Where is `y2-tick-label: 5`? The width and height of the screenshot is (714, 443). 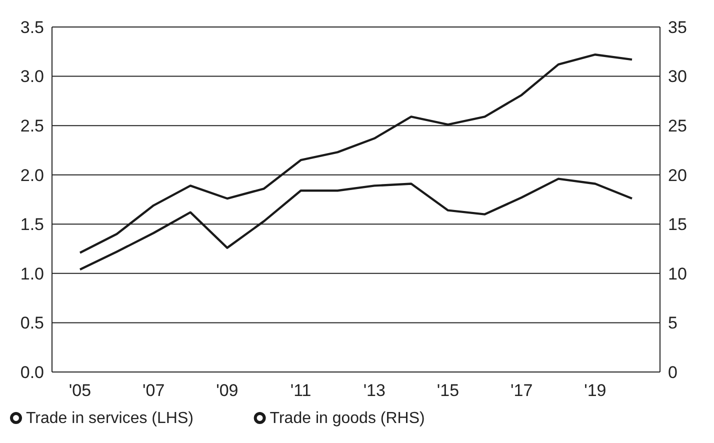 y2-tick-label: 5 is located at coordinates (673, 323).